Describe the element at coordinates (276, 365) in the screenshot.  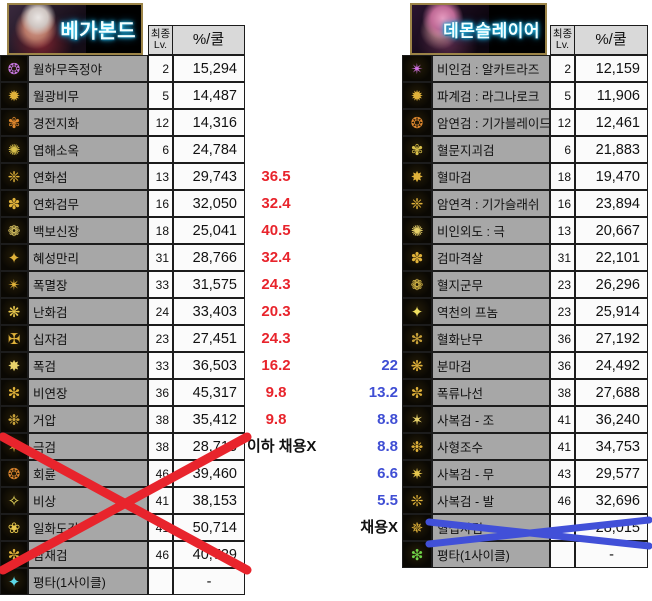
I see `ratio-annotation: 16.2` at that location.